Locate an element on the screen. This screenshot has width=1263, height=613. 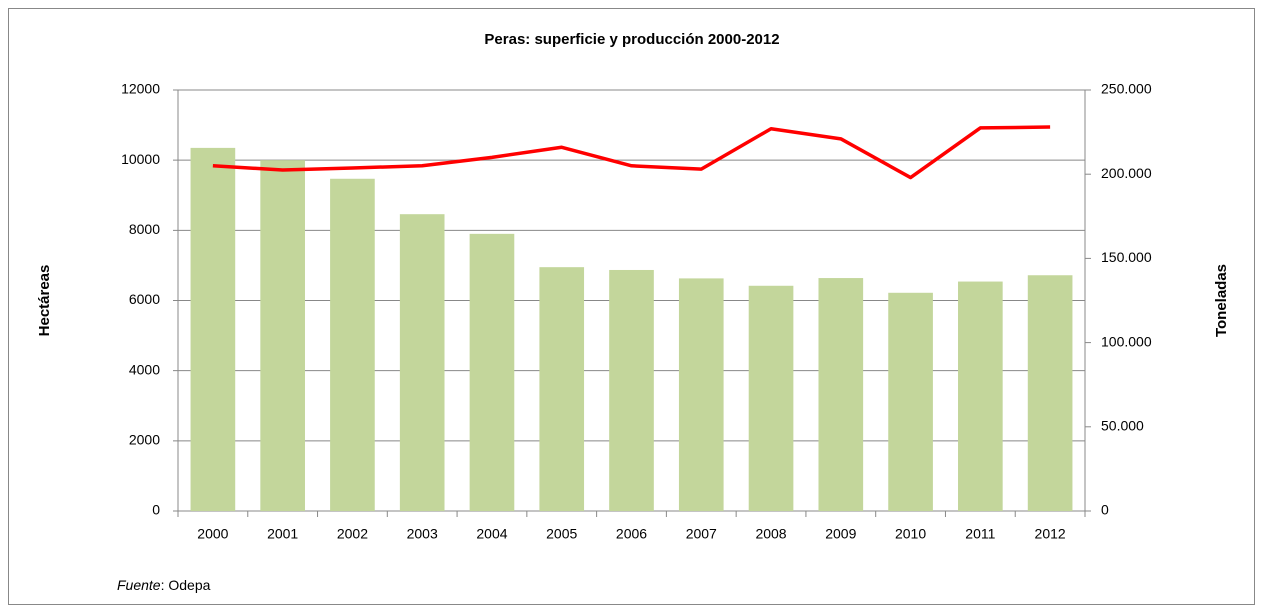
y-tick-label: 4000 is located at coordinates (144, 369).